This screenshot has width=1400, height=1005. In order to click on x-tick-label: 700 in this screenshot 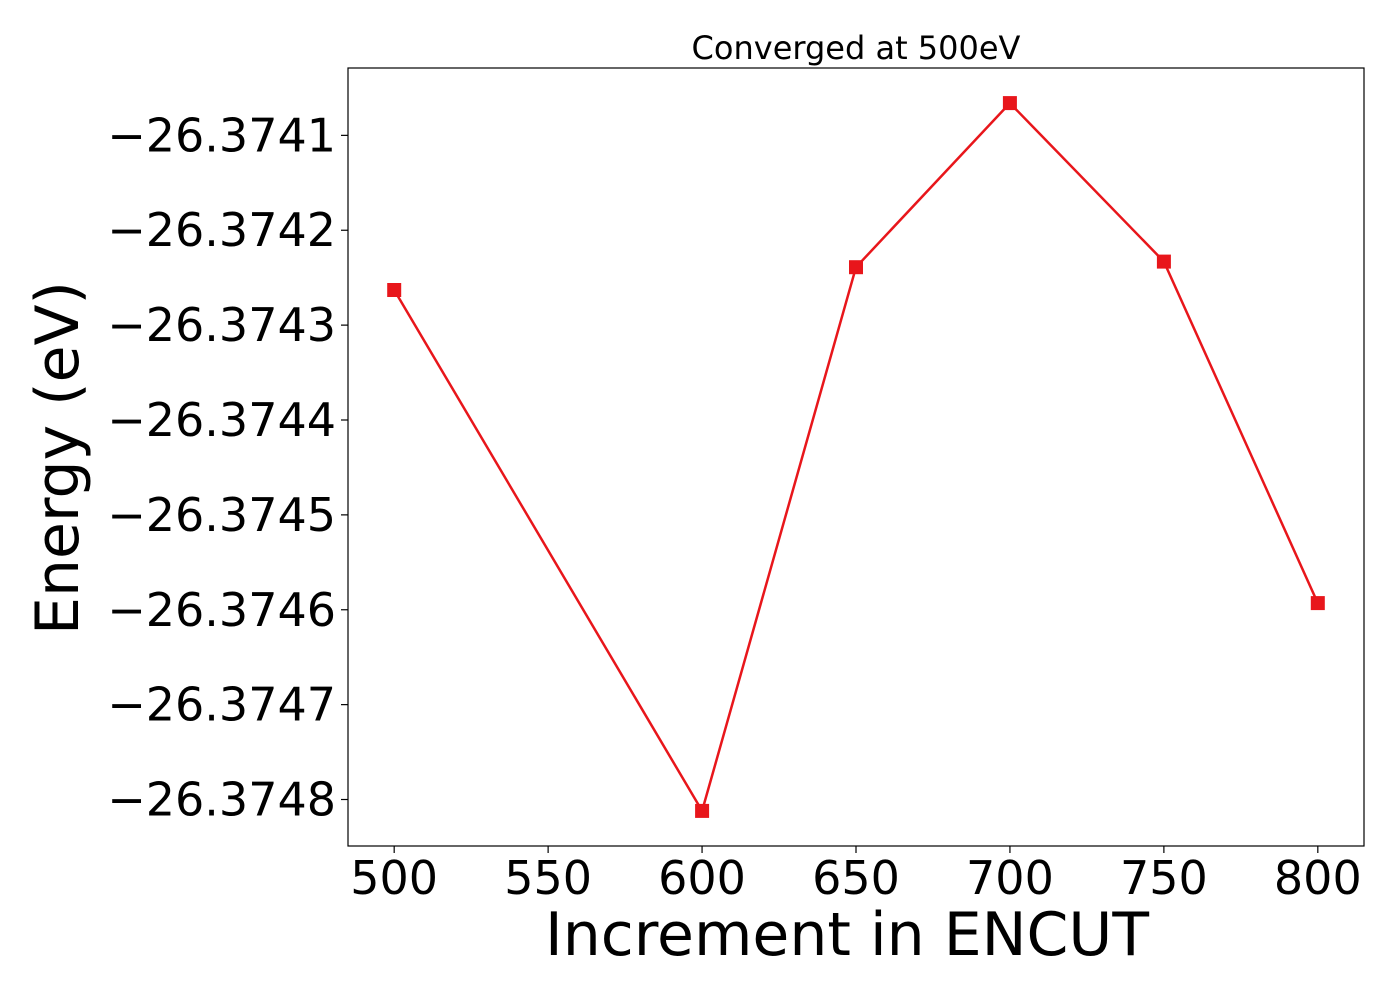, I will do `click(1010, 878)`.